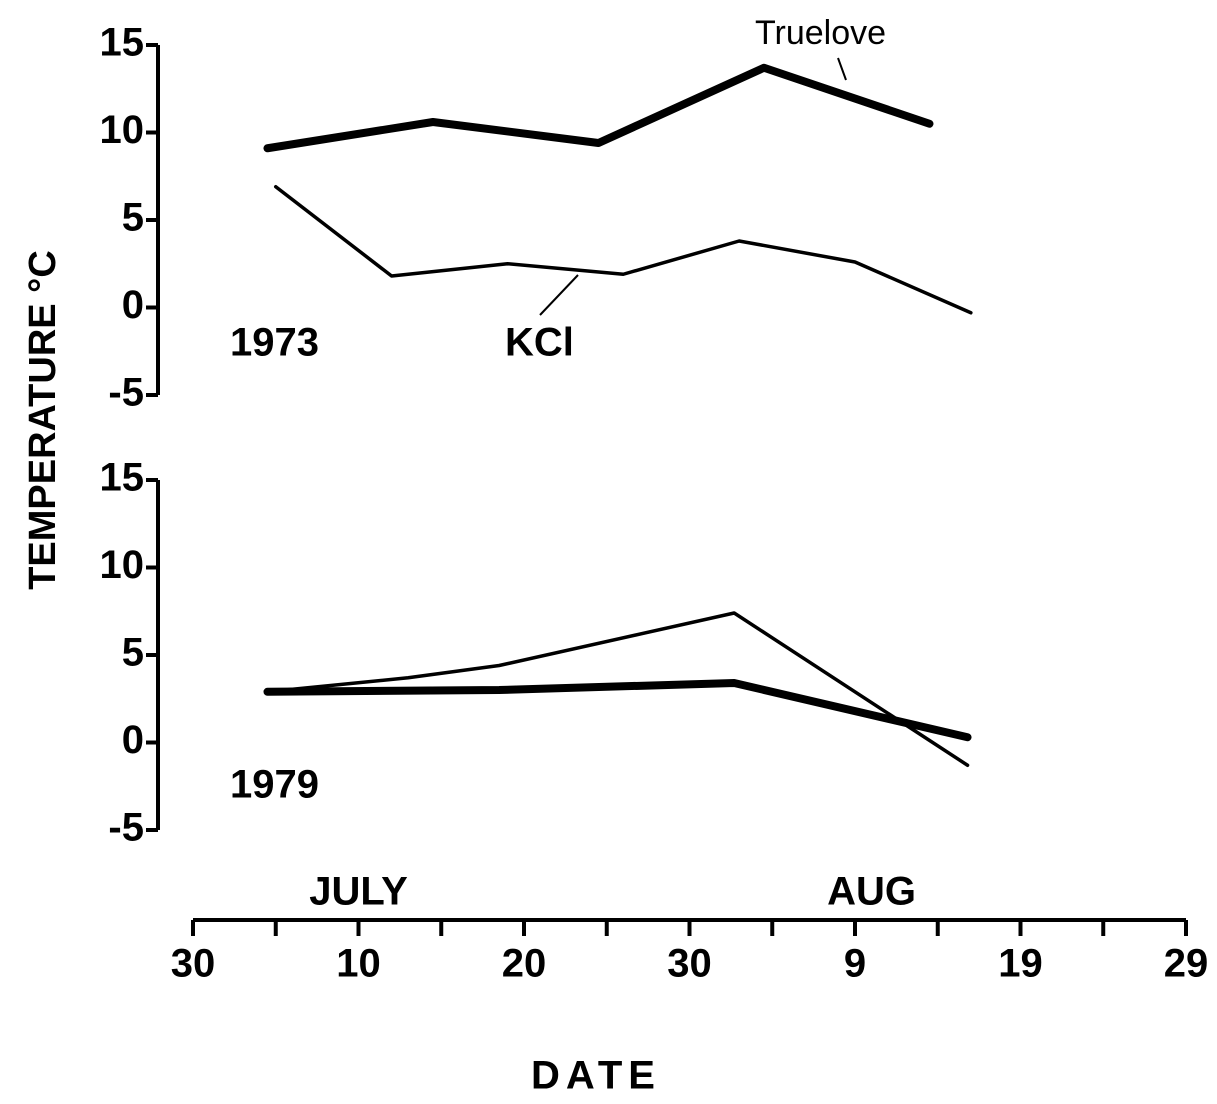  What do you see at coordinates (539, 343) in the screenshot?
I see `series-label: KCl` at bounding box center [539, 343].